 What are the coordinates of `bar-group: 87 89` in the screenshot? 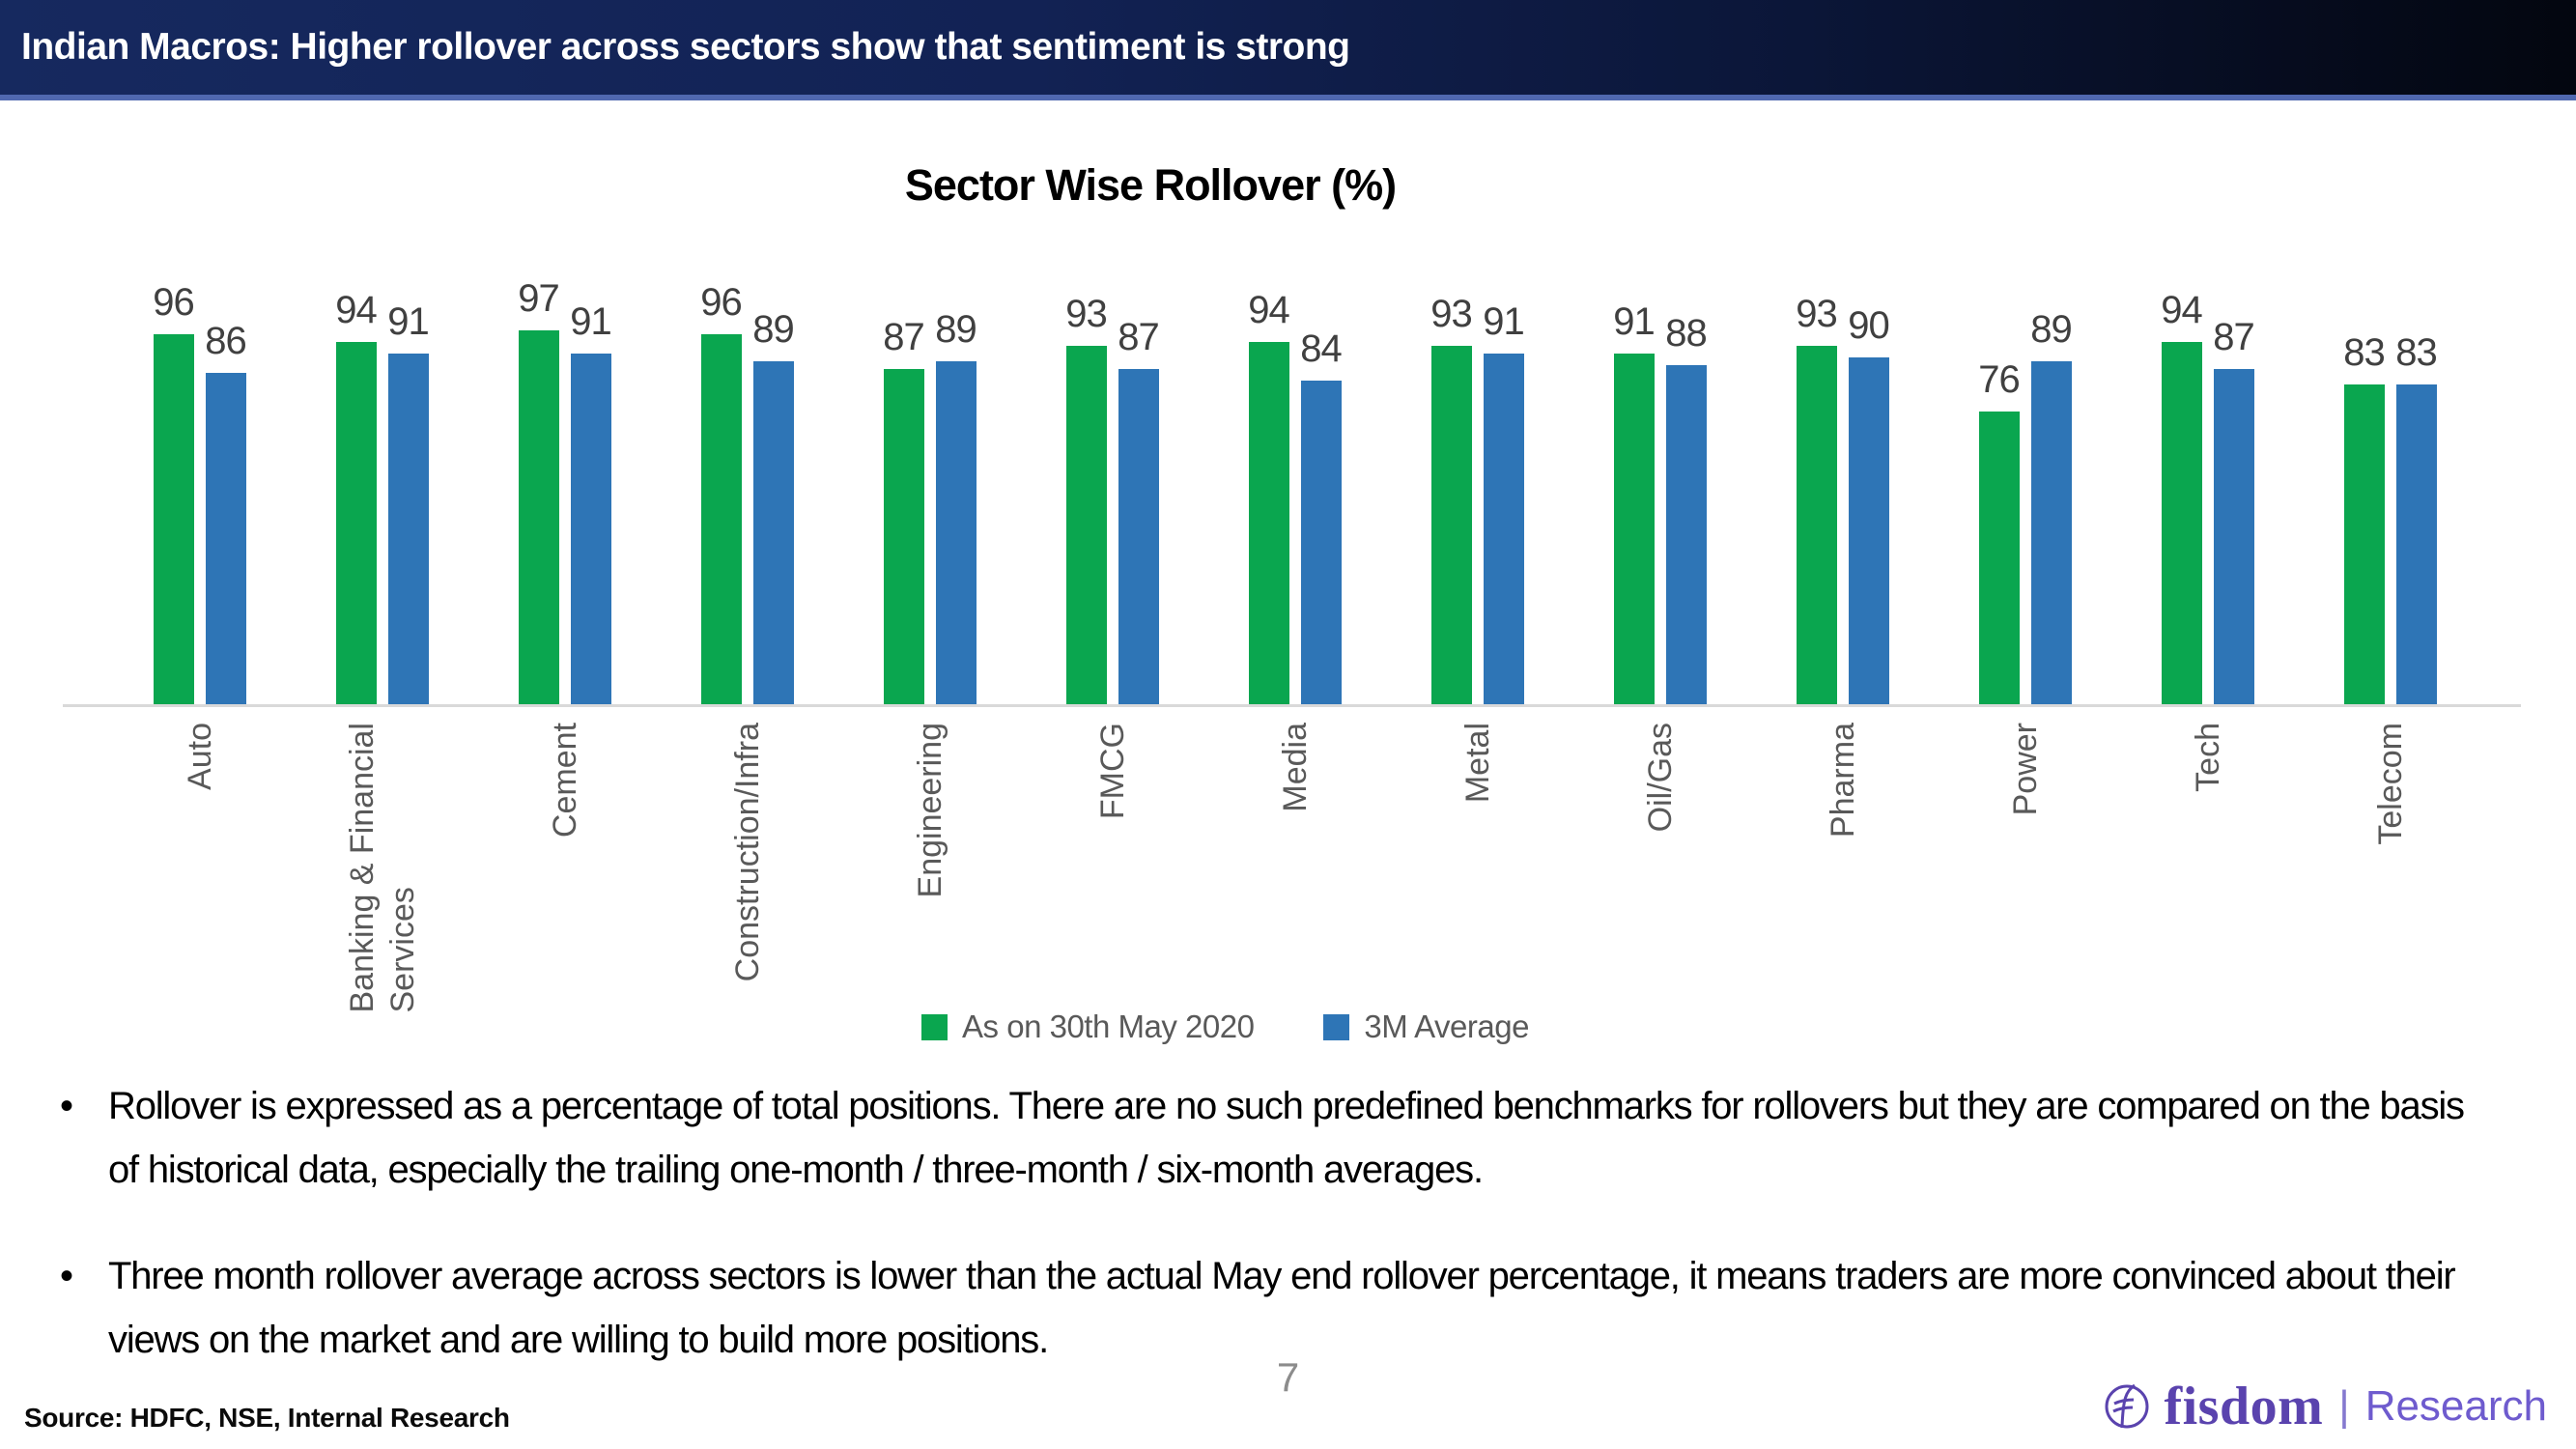 It's located at (929, 506).